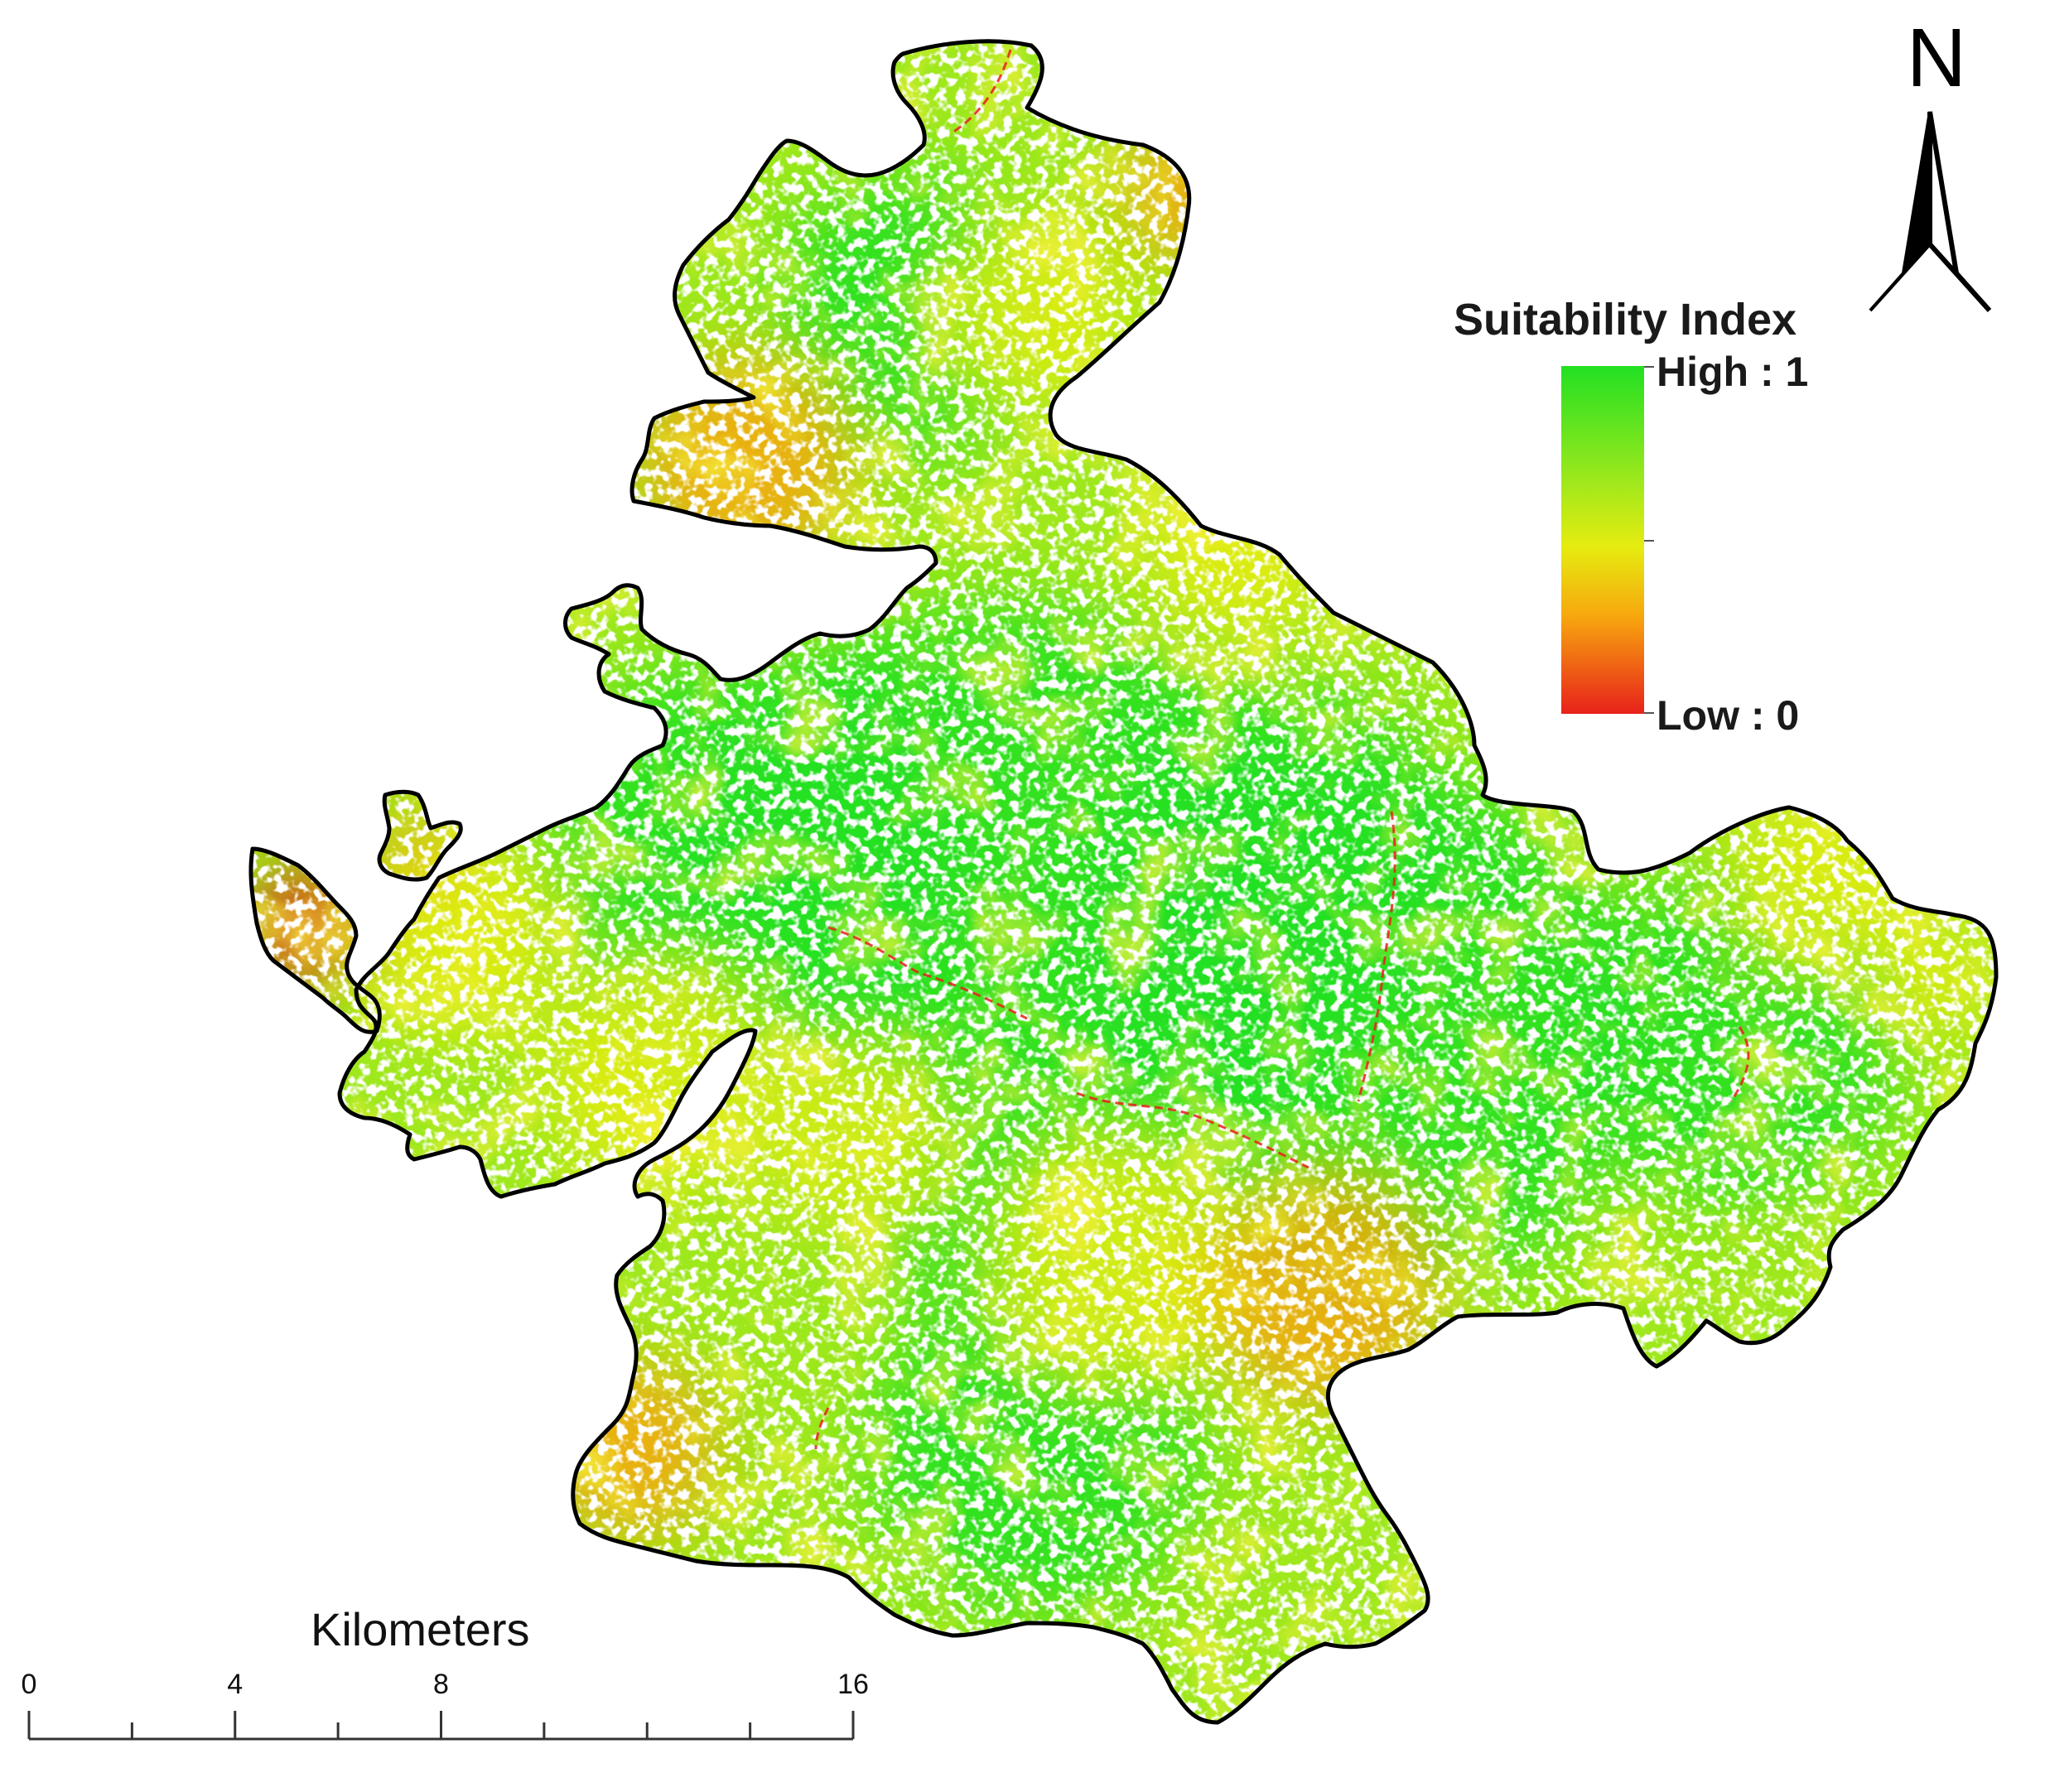 The image size is (2045, 1792). I want to click on scale-bar, so click(441, 1726).